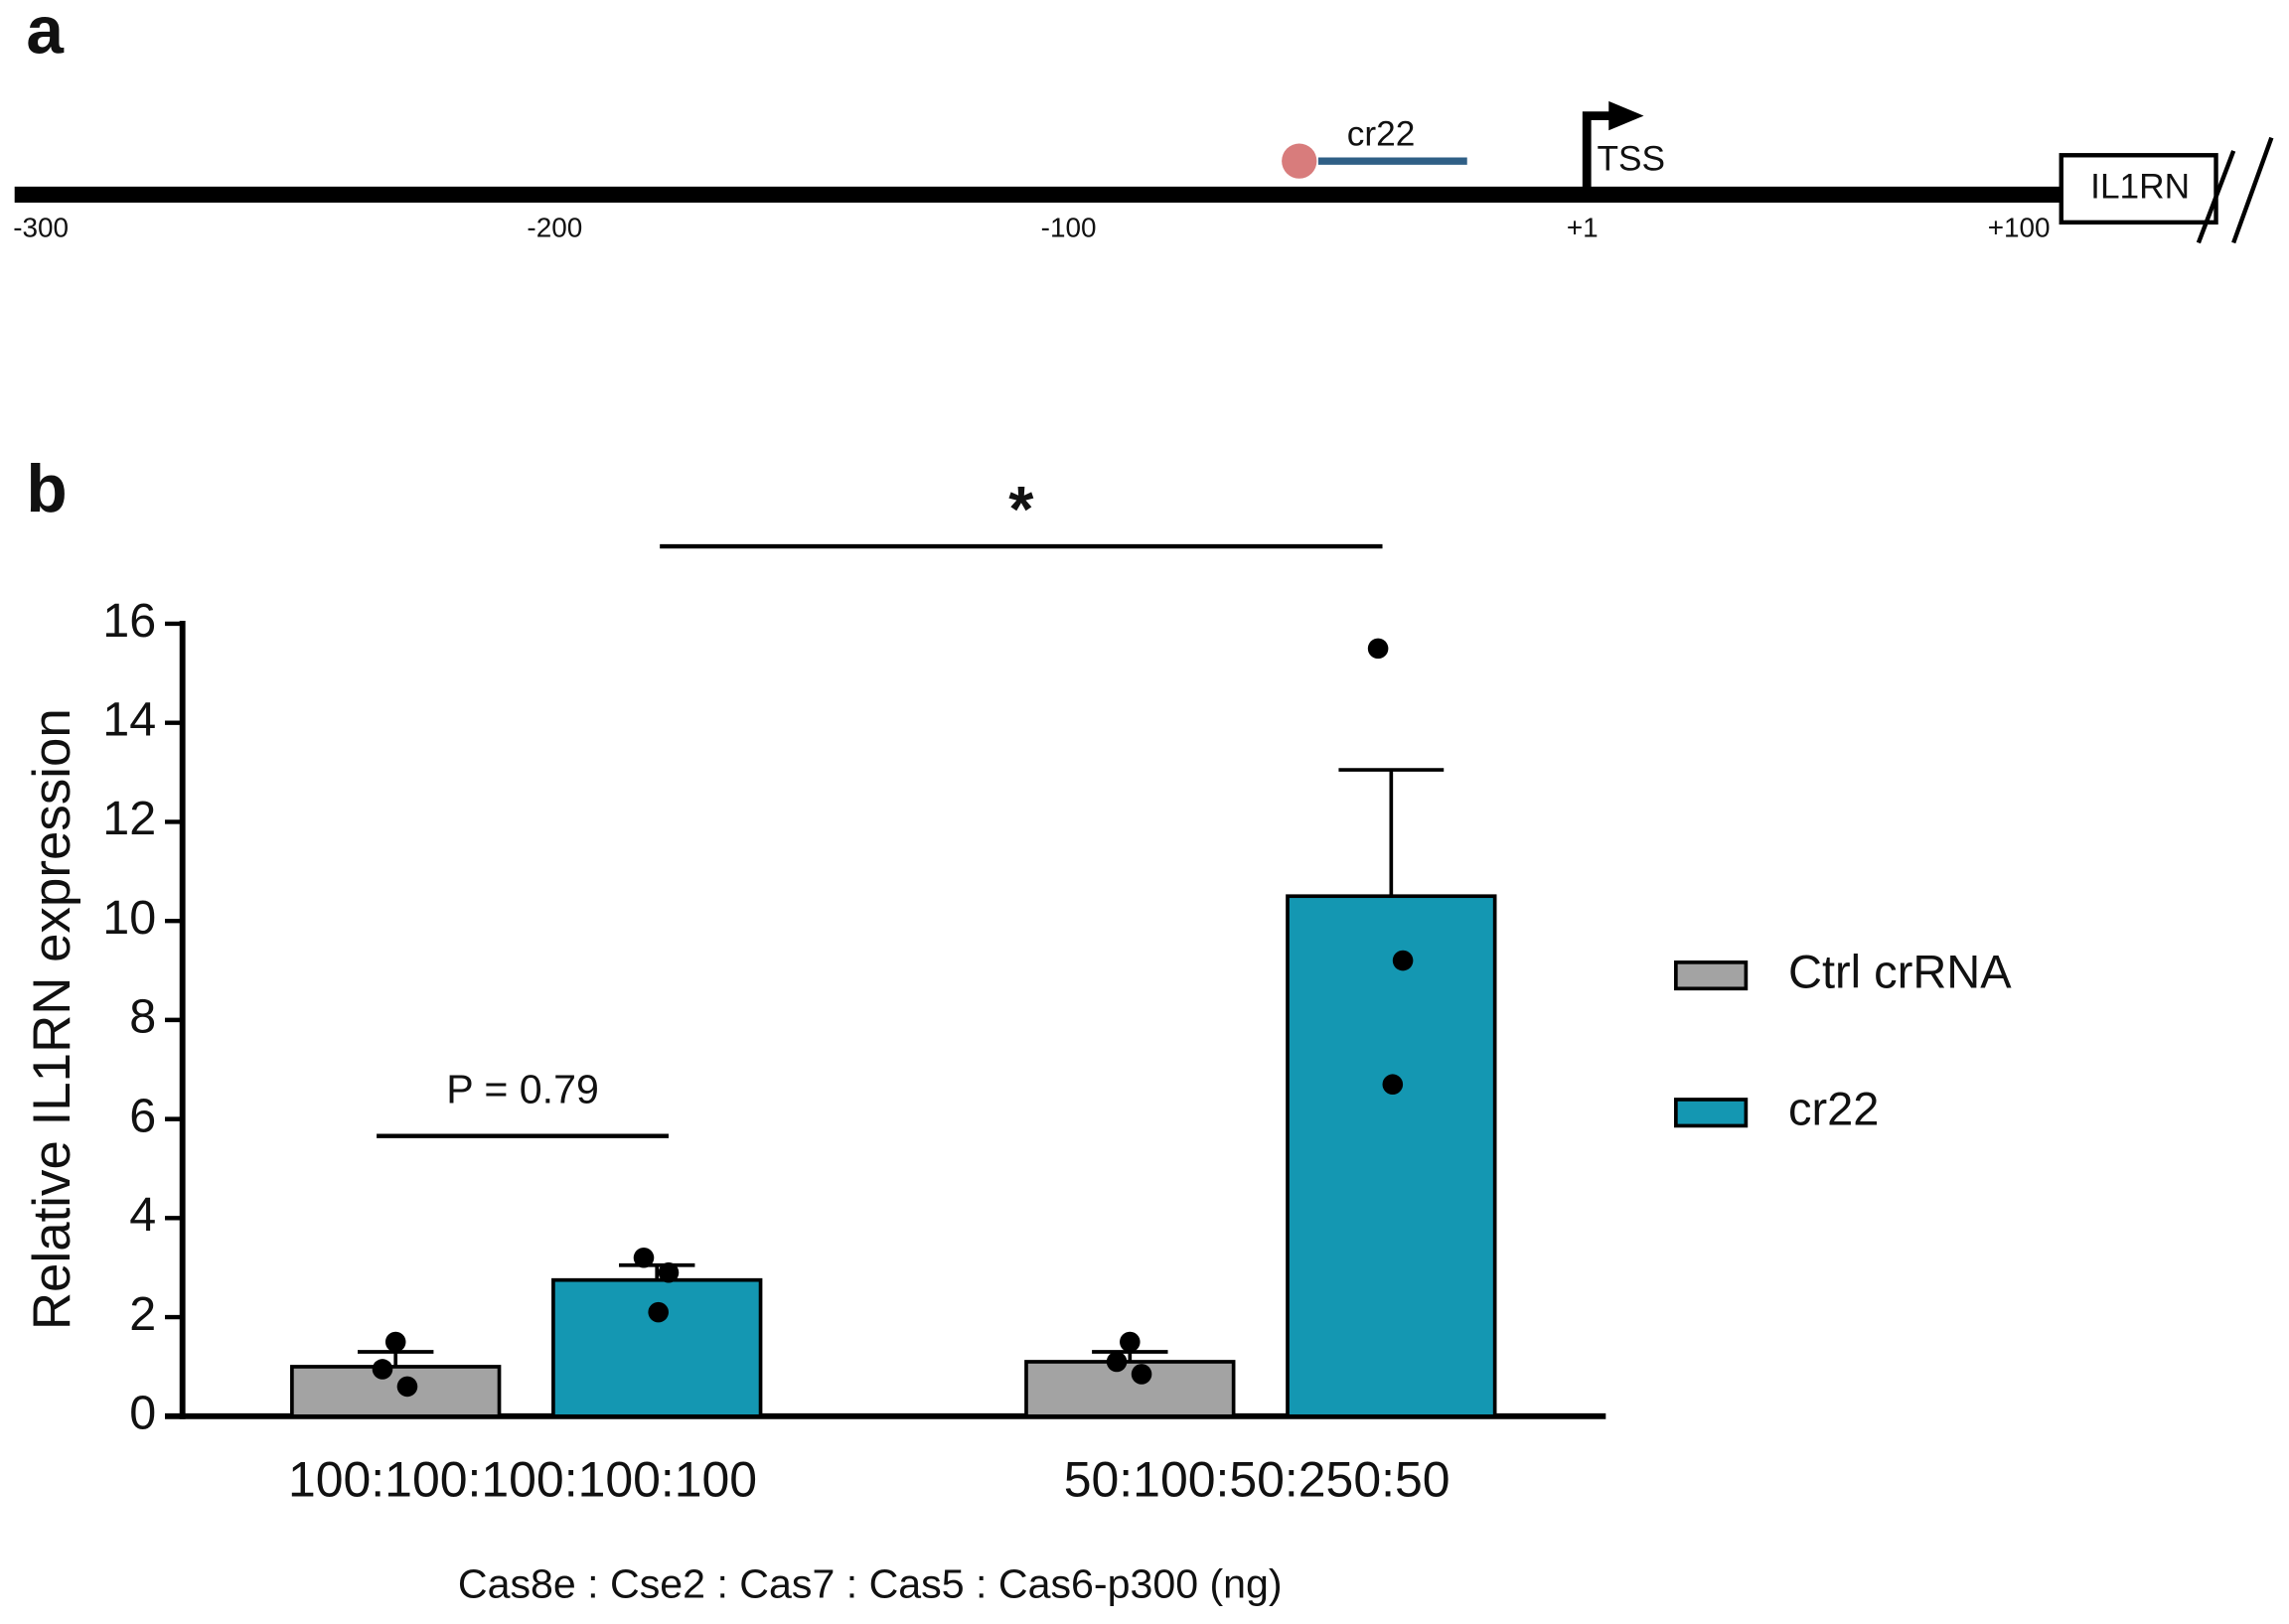  Describe the element at coordinates (1069, 228) in the screenshot. I see `ruler-label: -100` at that location.